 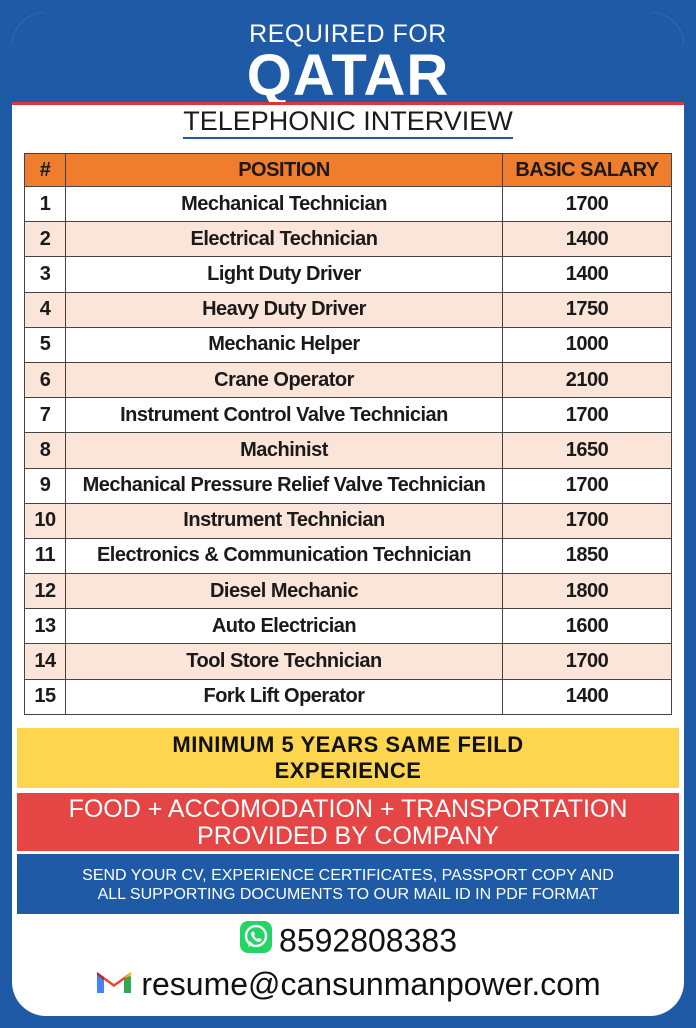 What do you see at coordinates (284, 520) in the screenshot?
I see `cell-position: Instrument Technician` at bounding box center [284, 520].